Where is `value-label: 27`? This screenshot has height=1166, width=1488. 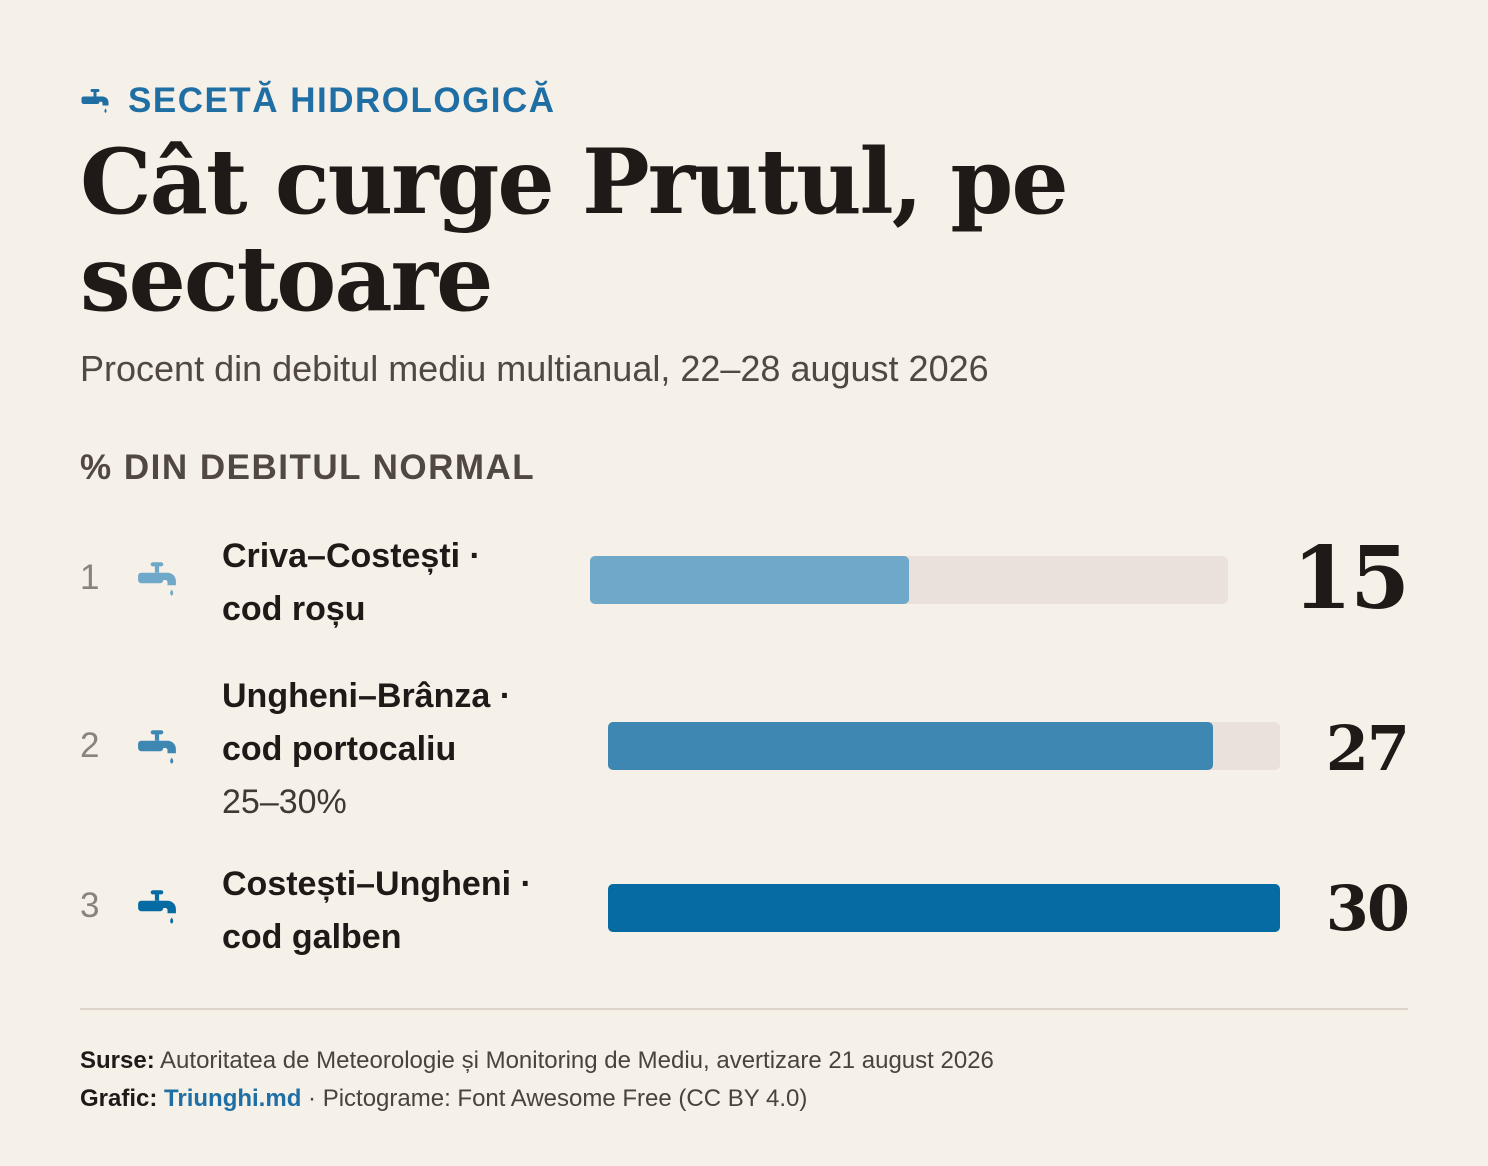
value-label: 27 is located at coordinates (1367, 748).